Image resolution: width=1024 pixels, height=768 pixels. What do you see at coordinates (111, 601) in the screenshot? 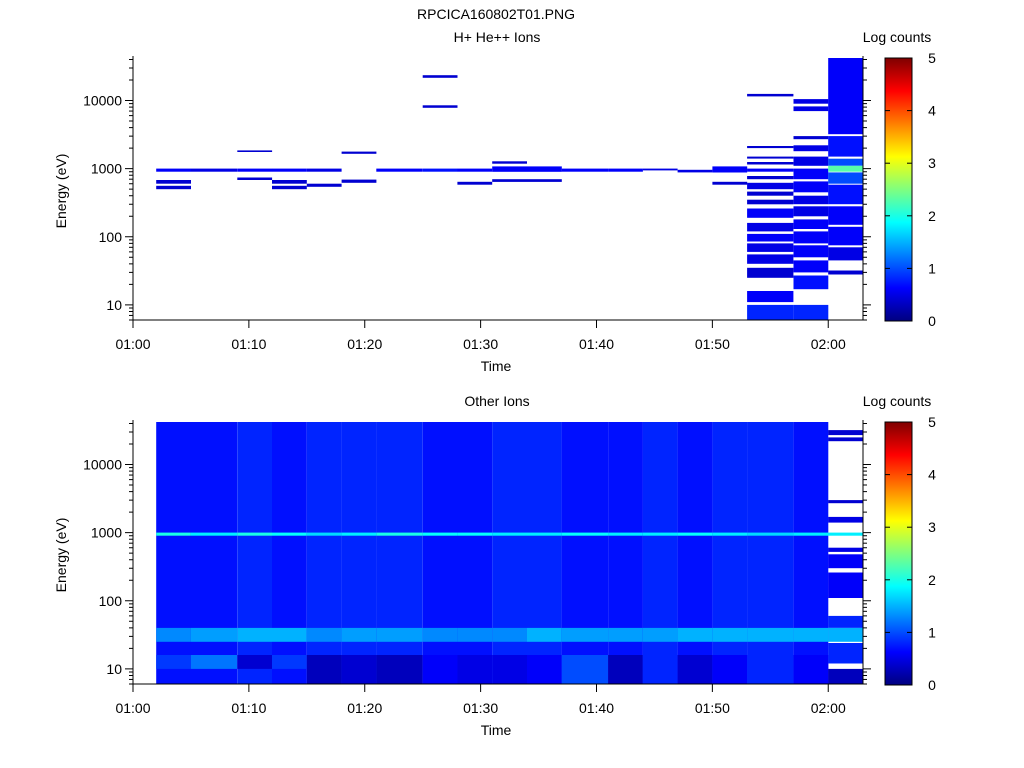
I see `y-tick-label: 100` at bounding box center [111, 601].